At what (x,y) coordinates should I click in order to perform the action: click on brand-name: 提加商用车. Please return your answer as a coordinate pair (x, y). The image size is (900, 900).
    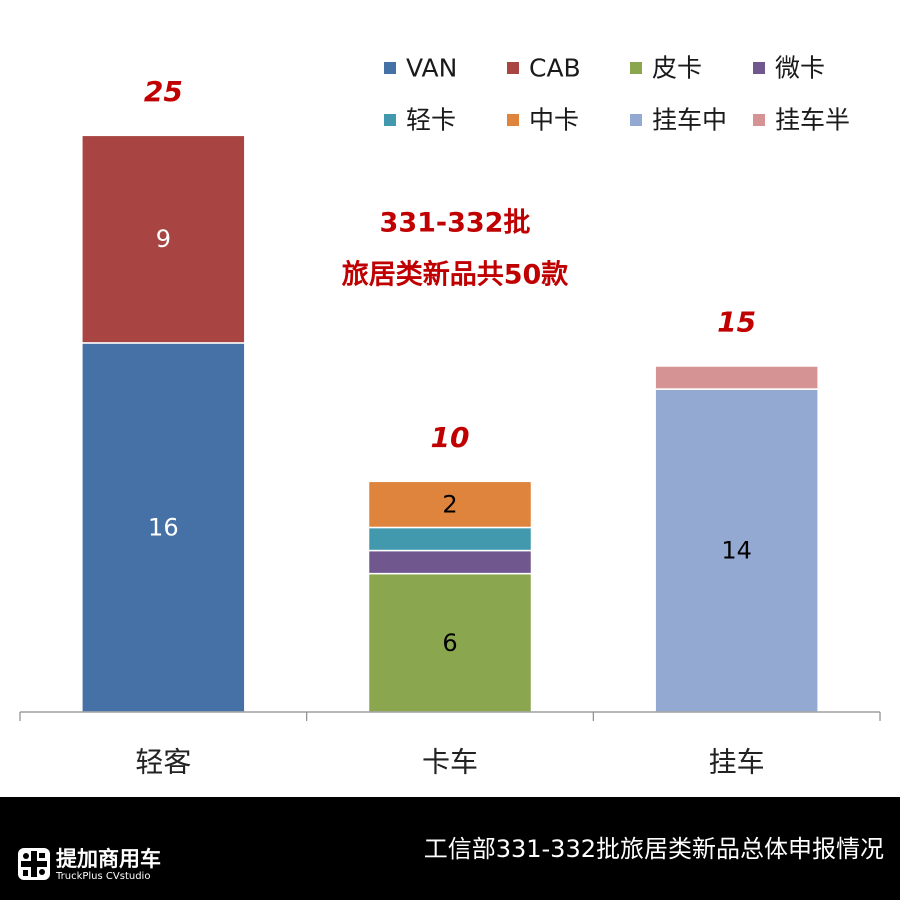
    Looking at the image, I should click on (108, 859).